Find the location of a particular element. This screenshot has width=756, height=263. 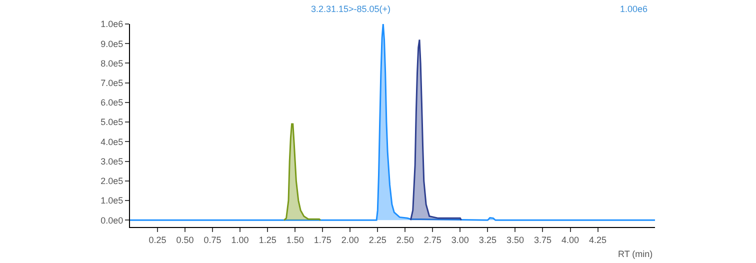

text: 1.00e6 is located at coordinates (634, 9).